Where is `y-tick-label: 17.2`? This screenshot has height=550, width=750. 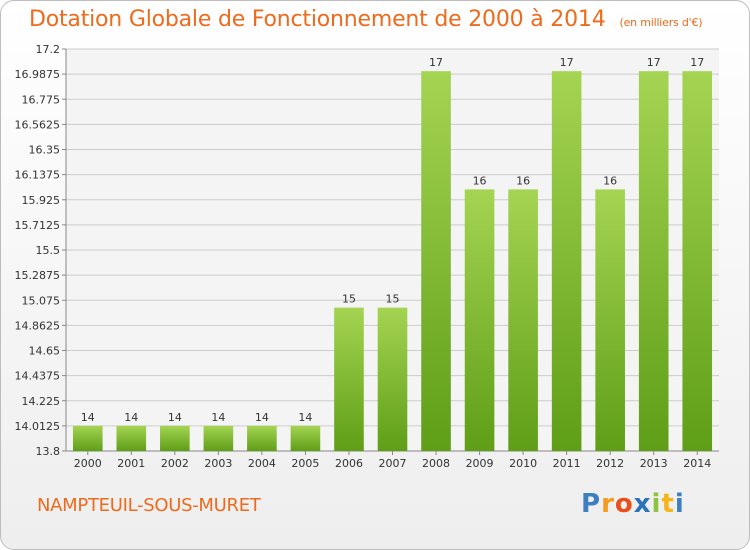 y-tick-label: 17.2 is located at coordinates (48, 49).